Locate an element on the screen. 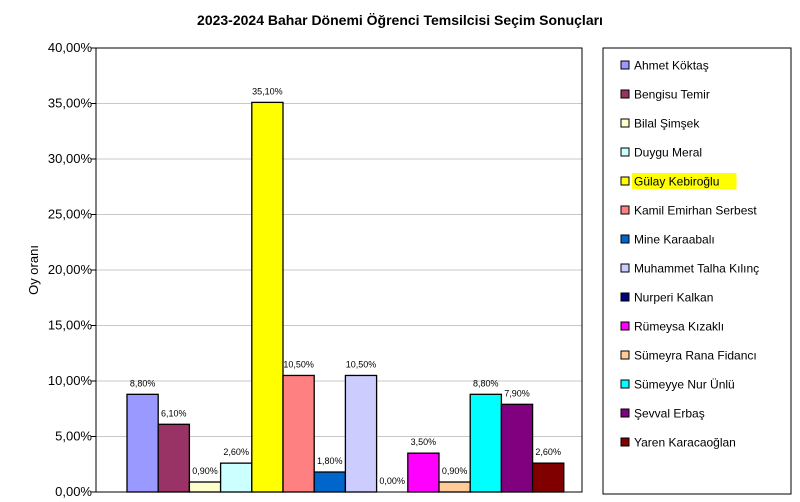 This screenshot has width=800, height=502. data-label: 35,10% is located at coordinates (267, 91).